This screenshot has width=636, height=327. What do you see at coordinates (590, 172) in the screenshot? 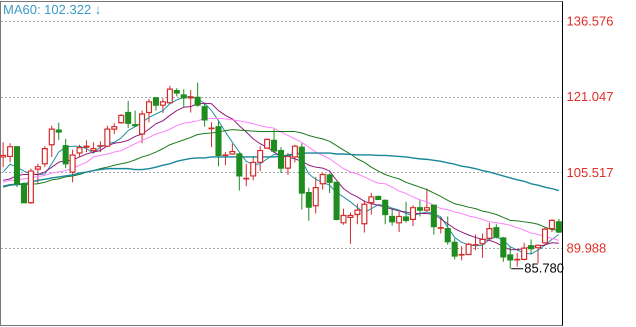
I see `y-tick-label: 105.517` at bounding box center [590, 172].